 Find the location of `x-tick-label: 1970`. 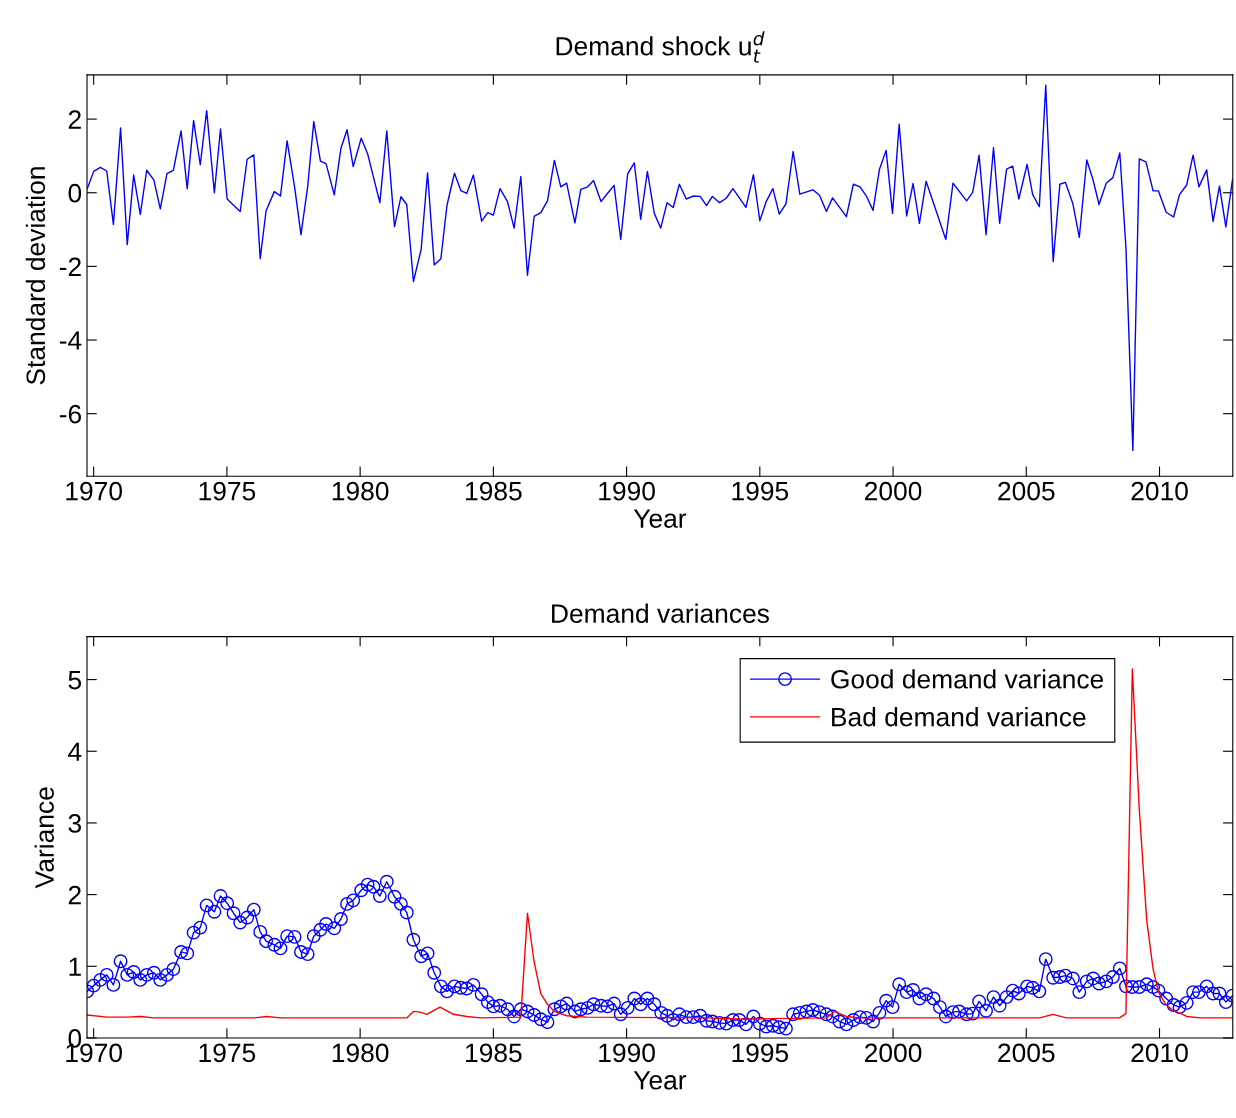

x-tick-label: 1970 is located at coordinates (94, 491).